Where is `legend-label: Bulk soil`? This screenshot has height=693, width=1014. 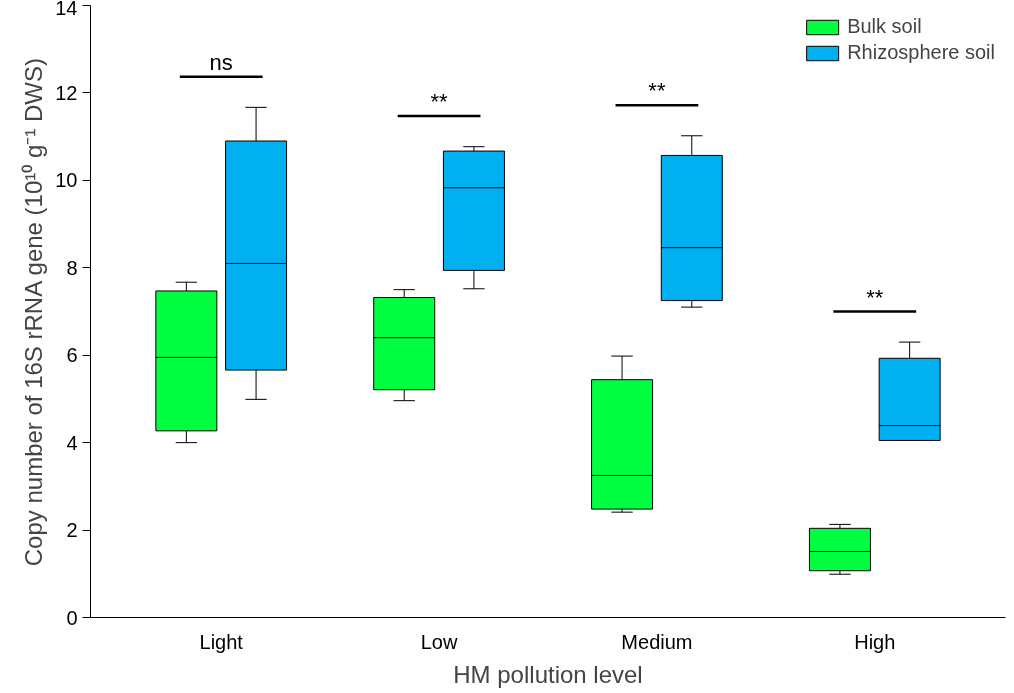
legend-label: Bulk soil is located at coordinates (884, 26).